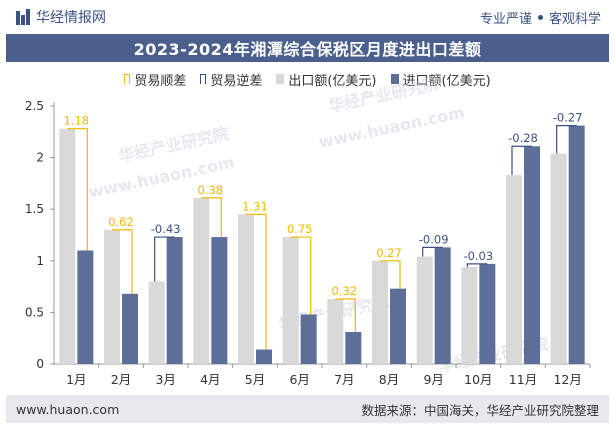  Describe the element at coordinates (160, 81) in the screenshot. I see `legend-label-surplus: 贸易顺差` at that location.